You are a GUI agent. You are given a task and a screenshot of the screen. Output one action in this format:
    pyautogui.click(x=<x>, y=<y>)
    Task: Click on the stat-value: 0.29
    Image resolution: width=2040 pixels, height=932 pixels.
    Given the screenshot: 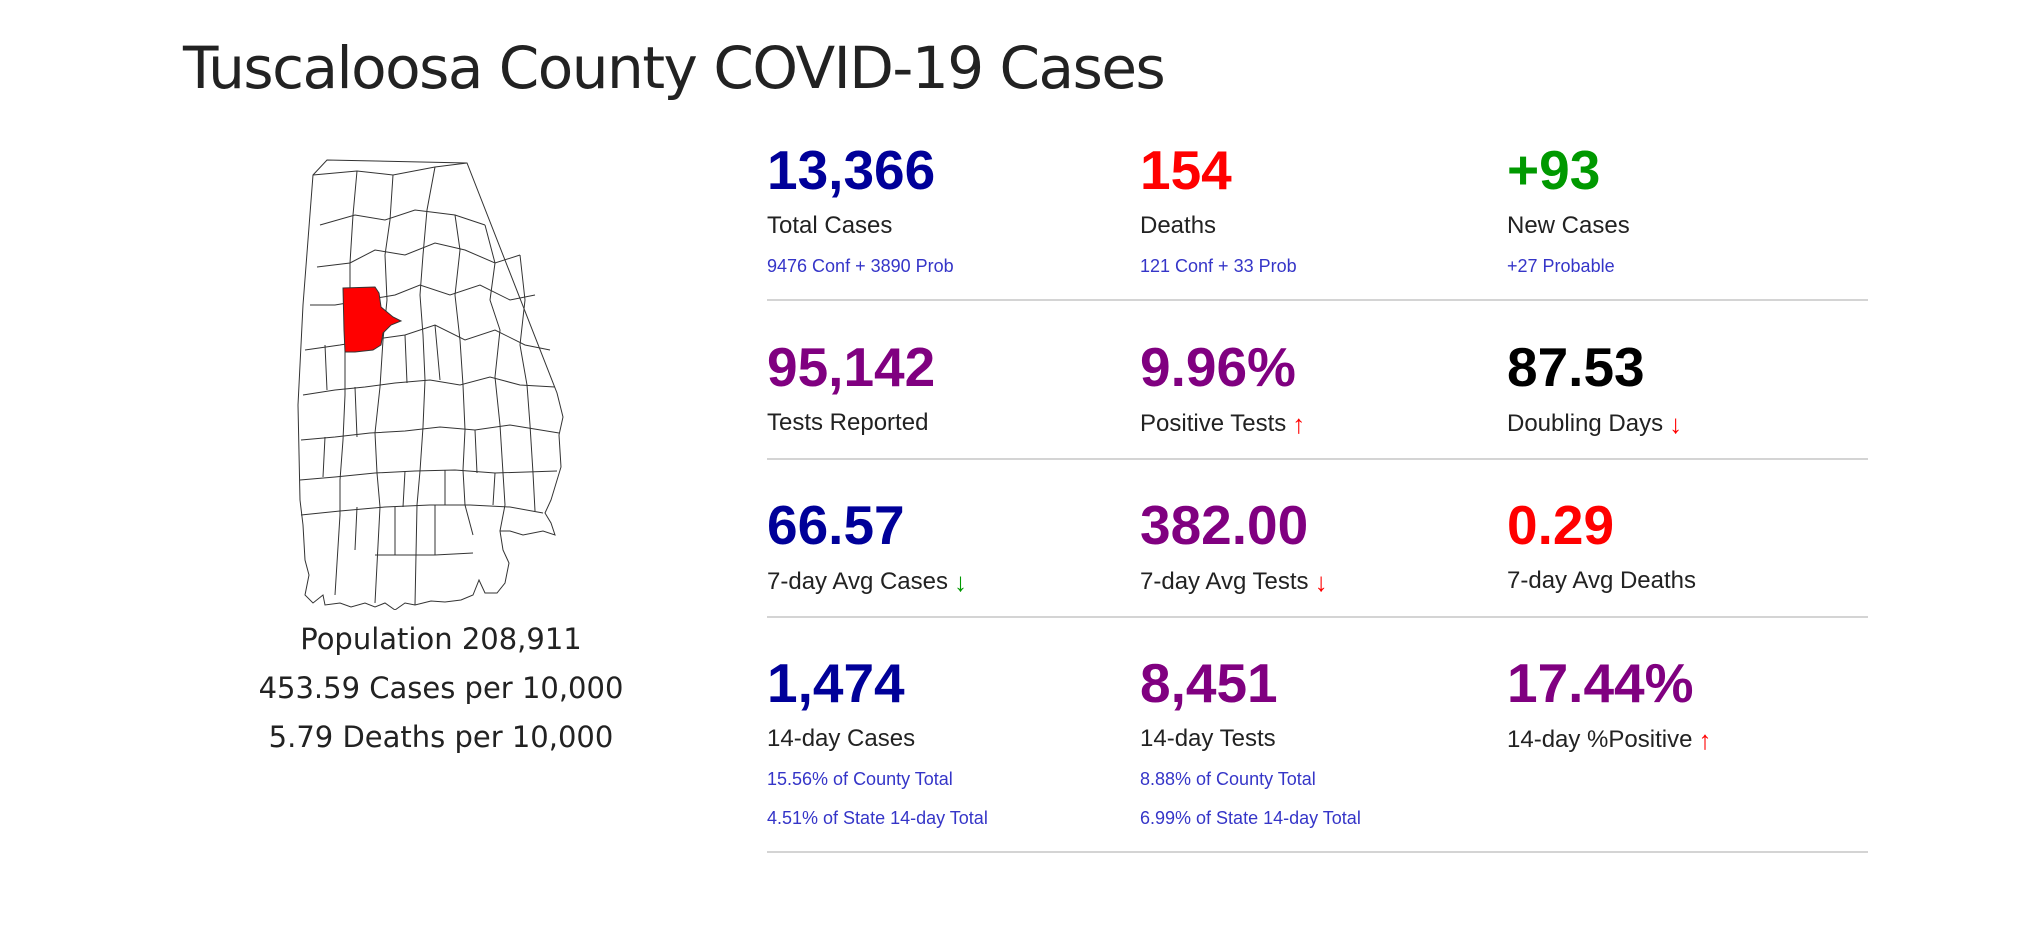 What is the action you would take?
    pyautogui.click(x=1561, y=525)
    